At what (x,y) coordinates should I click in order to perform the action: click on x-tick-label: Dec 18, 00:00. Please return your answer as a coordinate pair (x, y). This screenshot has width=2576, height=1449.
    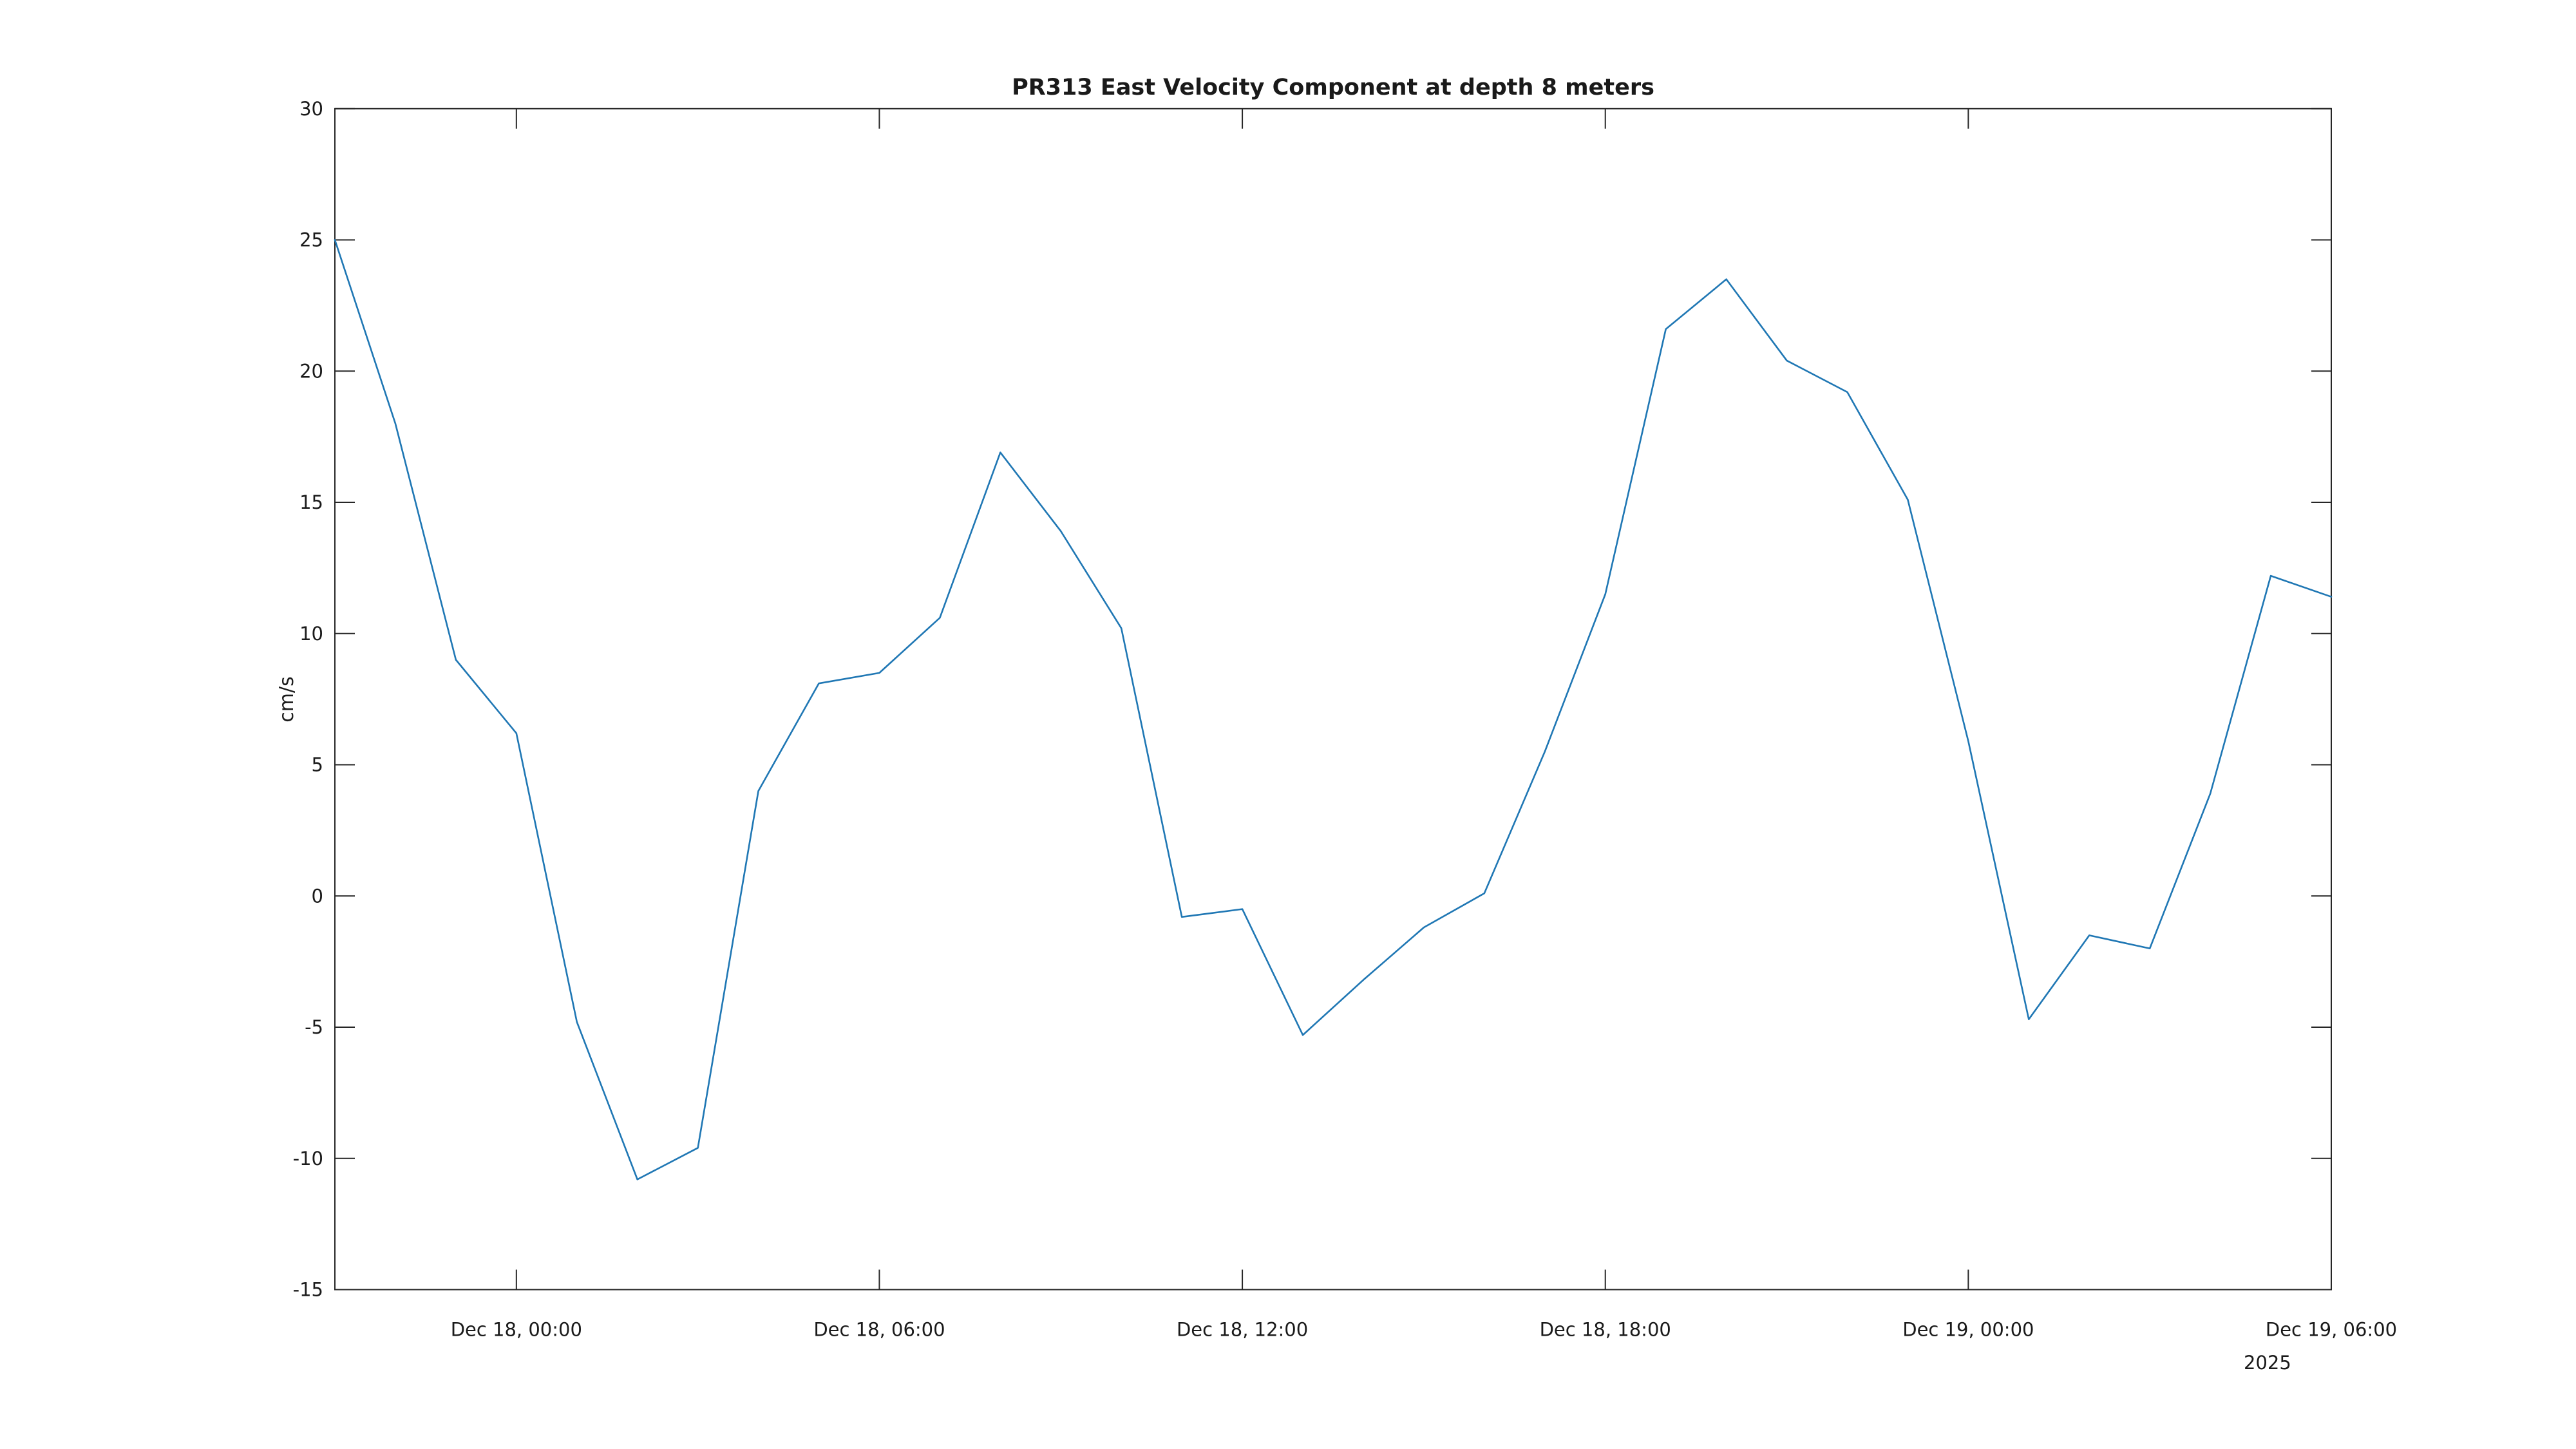
    Looking at the image, I should click on (516, 1330).